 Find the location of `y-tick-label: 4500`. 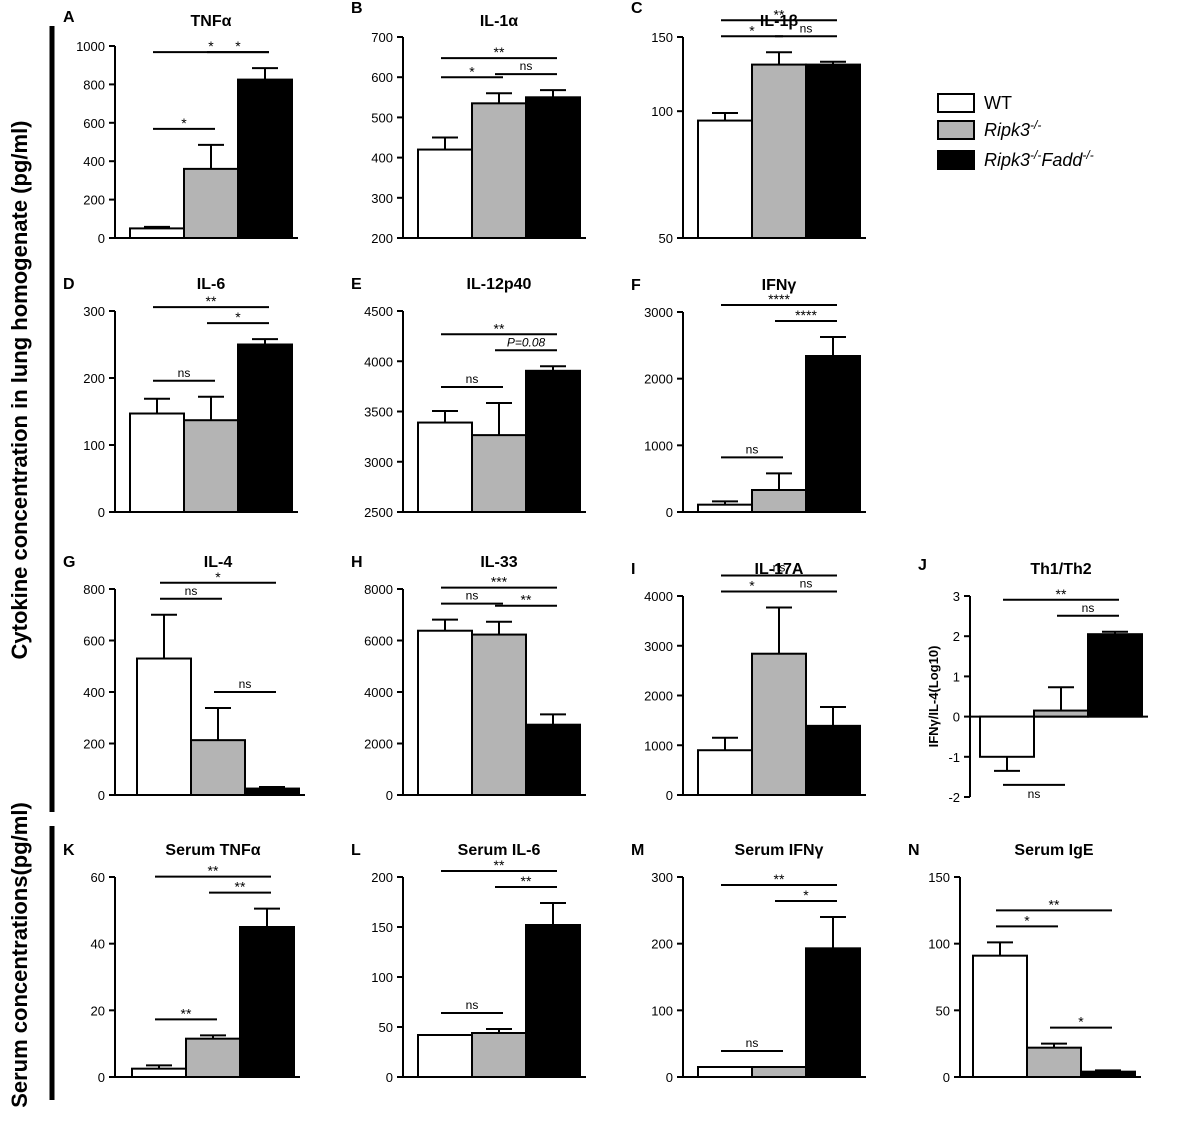

y-tick-label: 4500 is located at coordinates (378, 311).